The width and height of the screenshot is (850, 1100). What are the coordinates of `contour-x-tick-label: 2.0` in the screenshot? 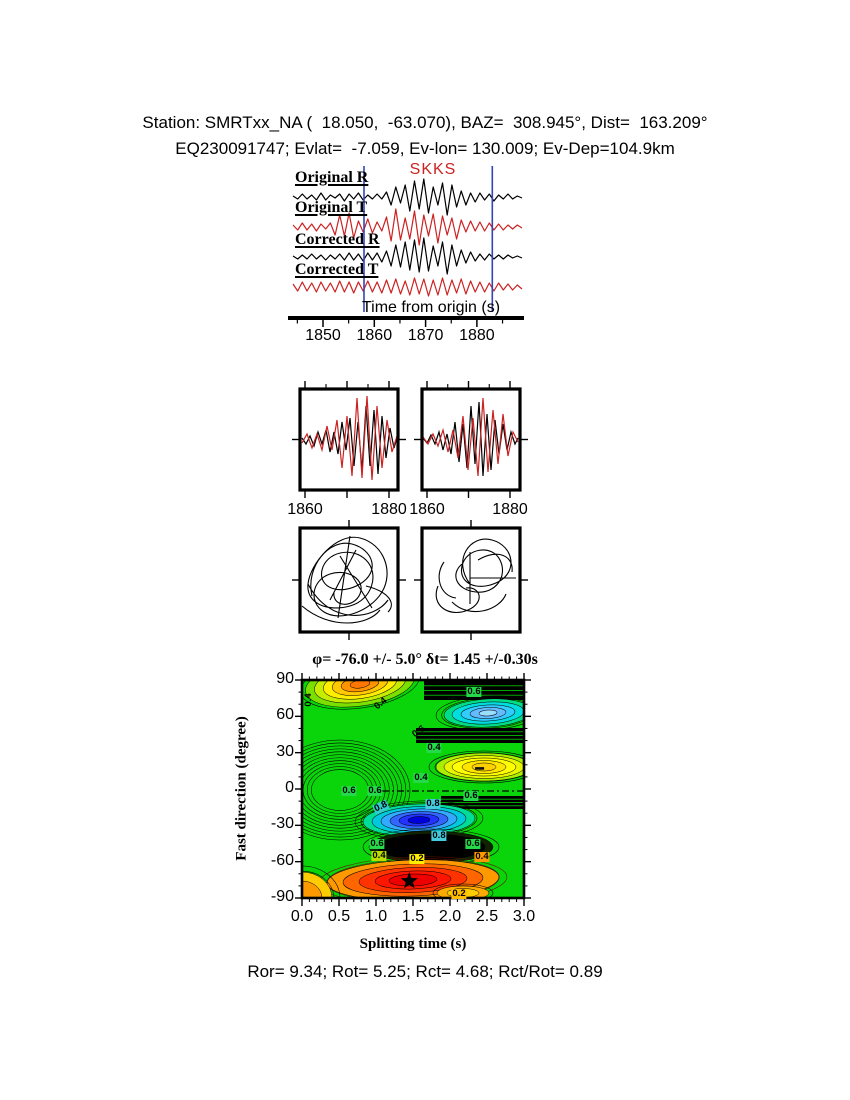 It's located at (450, 916).